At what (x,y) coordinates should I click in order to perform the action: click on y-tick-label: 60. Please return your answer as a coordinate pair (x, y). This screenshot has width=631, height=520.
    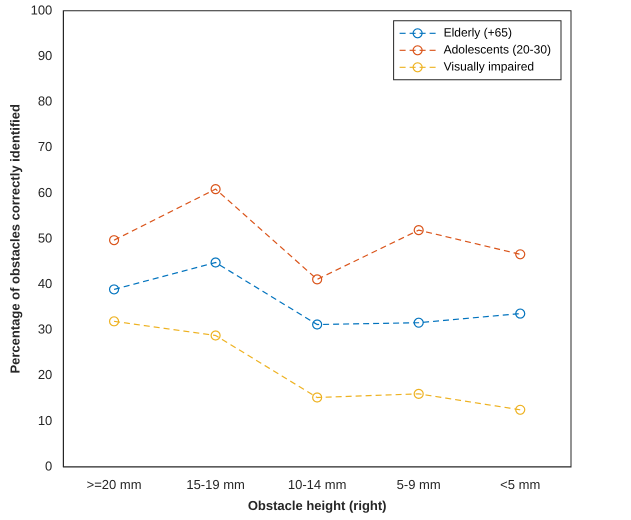
    Looking at the image, I should click on (45, 192).